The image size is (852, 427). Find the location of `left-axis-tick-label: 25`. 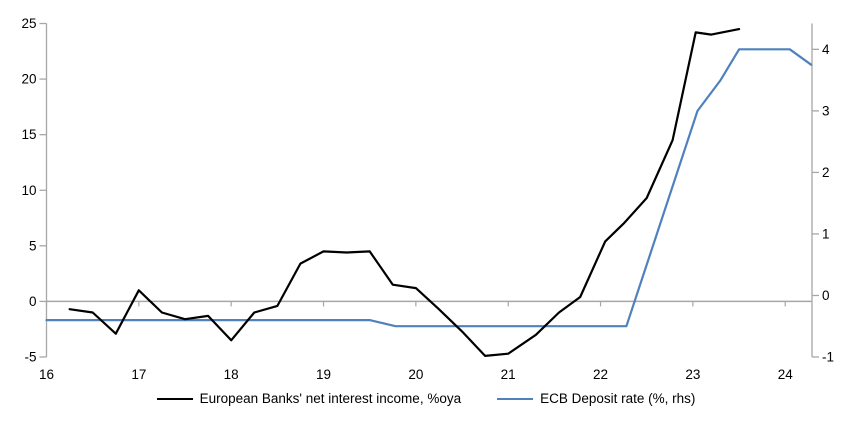

left-axis-tick-label: 25 is located at coordinates (28, 23).